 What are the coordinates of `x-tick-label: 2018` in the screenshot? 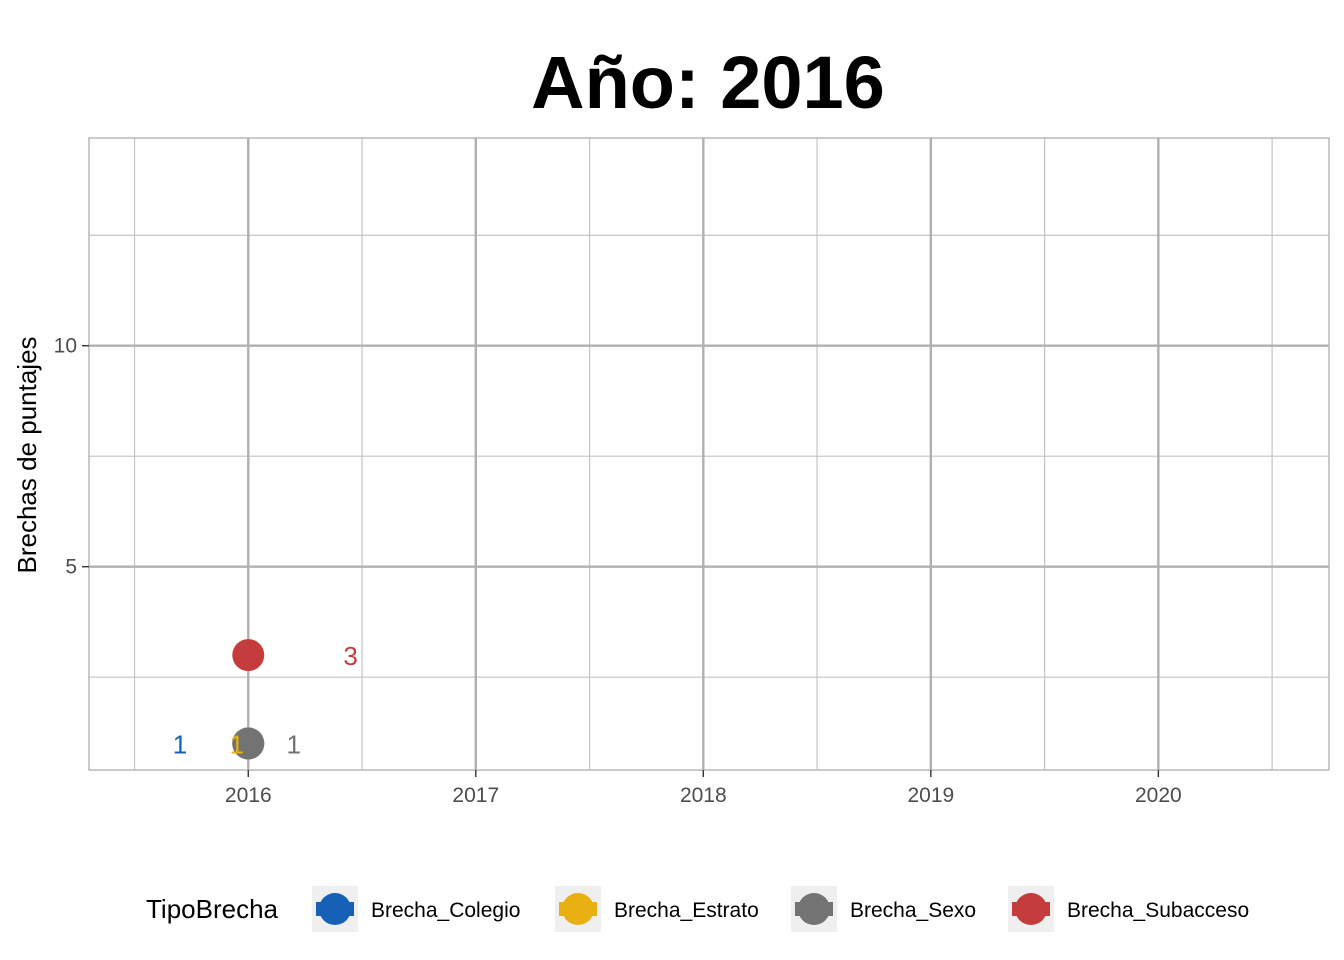 It's located at (703, 795).